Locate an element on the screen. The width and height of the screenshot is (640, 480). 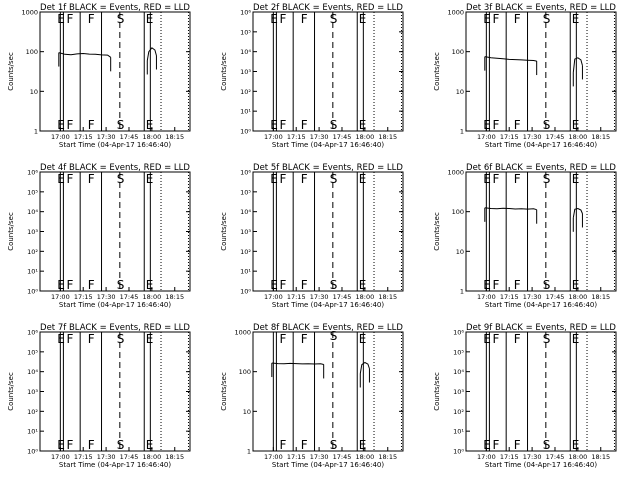
y-tick-label: 10 is located at coordinates (460, 92).